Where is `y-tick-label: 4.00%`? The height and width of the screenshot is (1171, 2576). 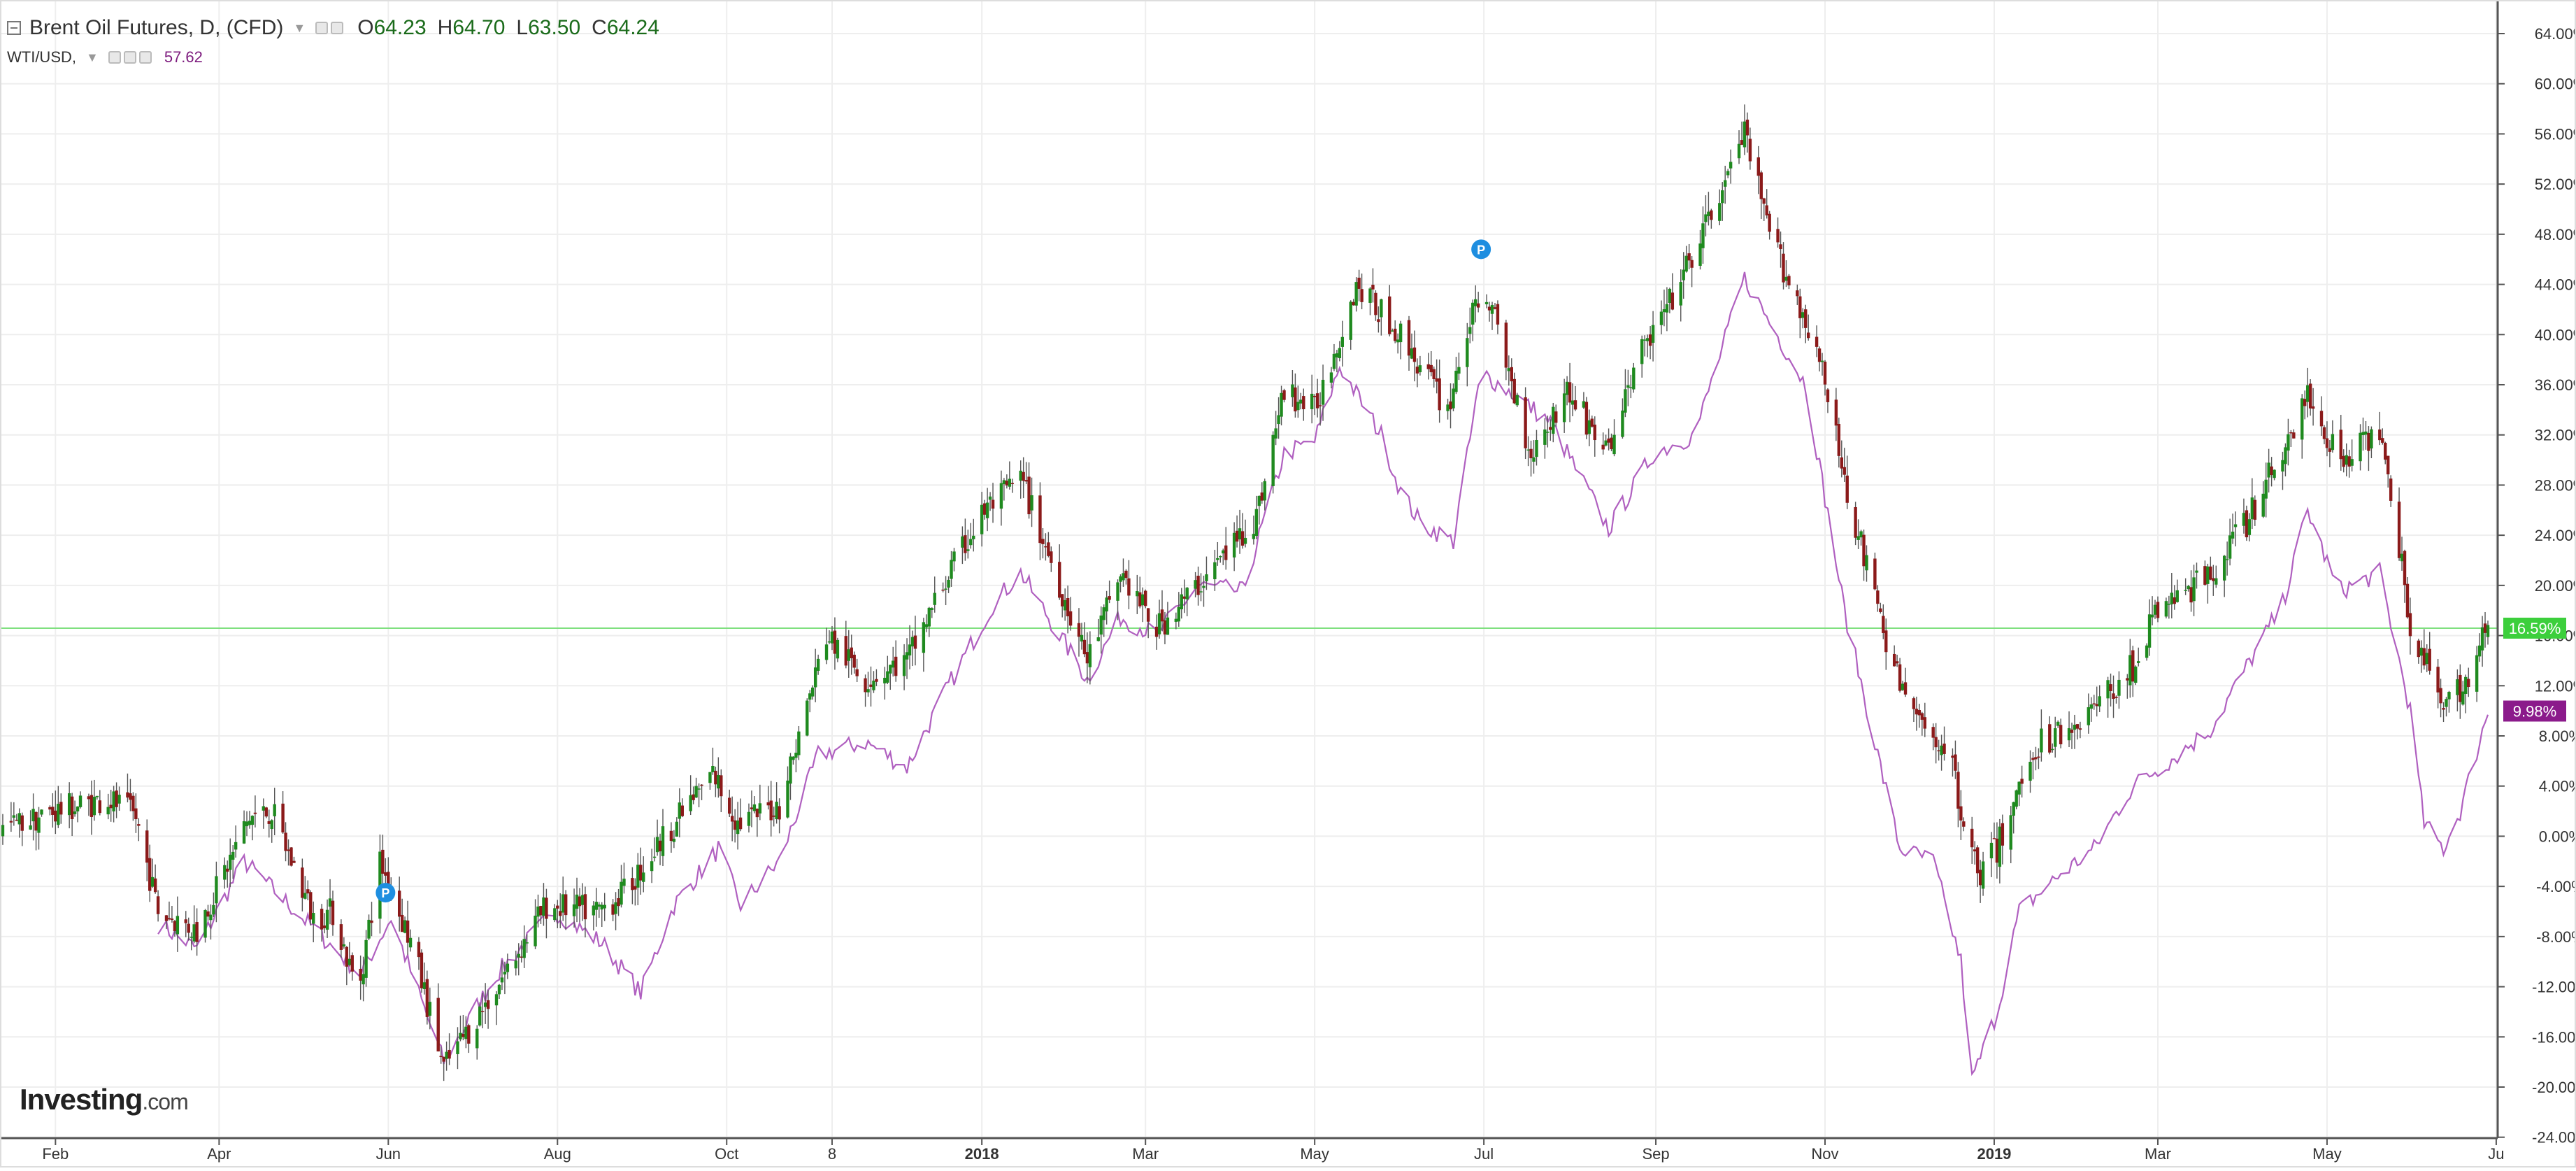
y-tick-label: 4.00% is located at coordinates (2557, 786).